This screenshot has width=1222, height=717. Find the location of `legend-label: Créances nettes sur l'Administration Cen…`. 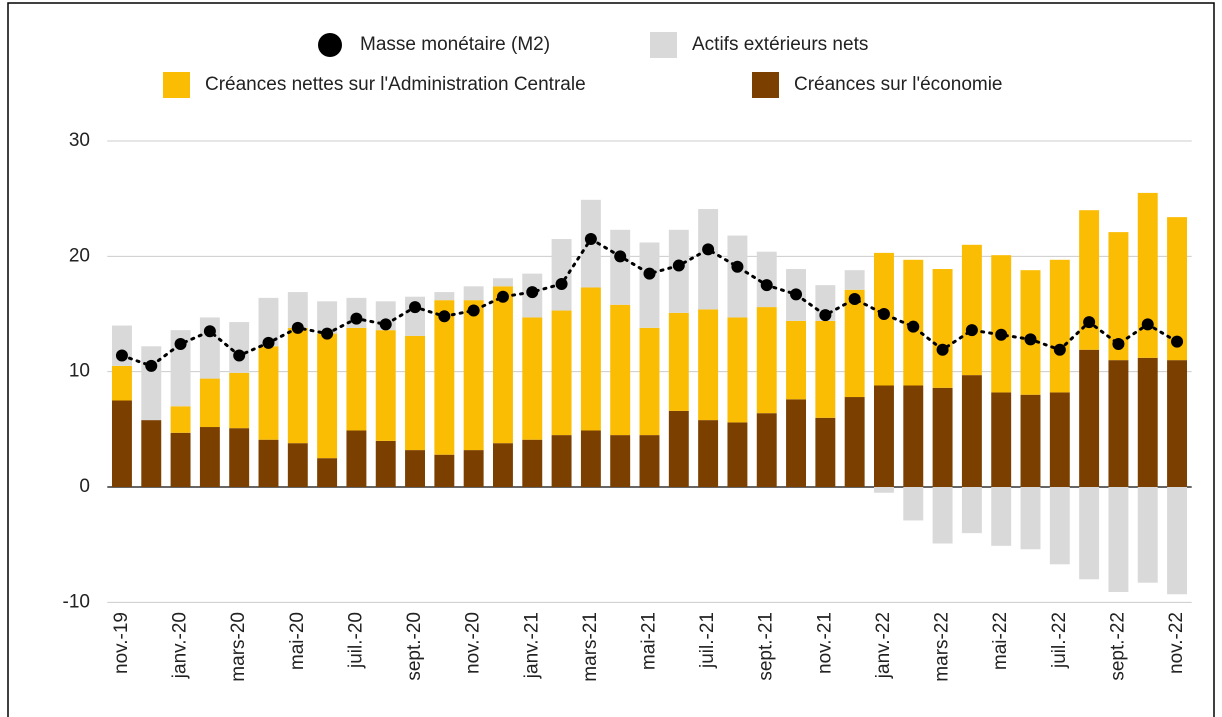

legend-label: Créances nettes sur l'Administration Cen… is located at coordinates (395, 84).